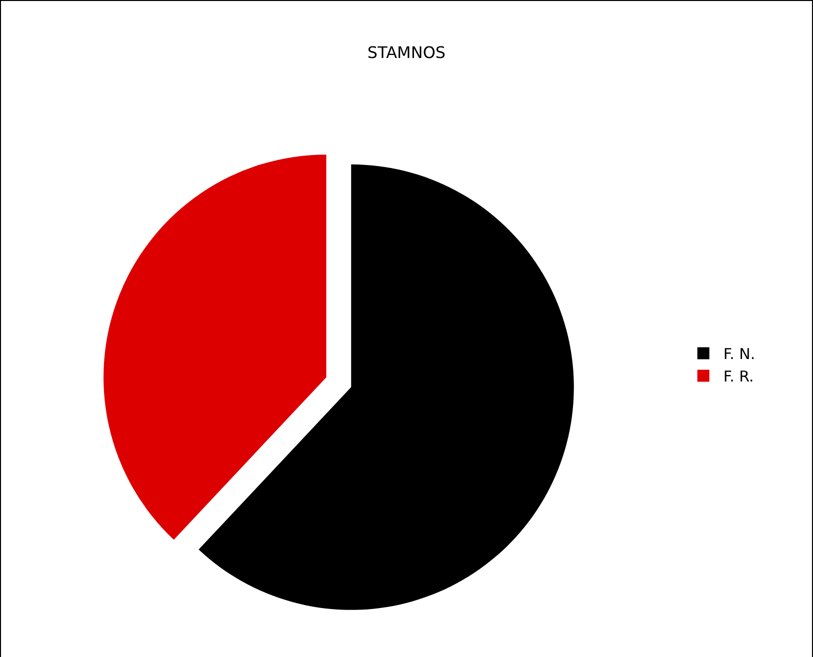  What do you see at coordinates (738, 377) in the screenshot?
I see `legend-label: F. R.` at bounding box center [738, 377].